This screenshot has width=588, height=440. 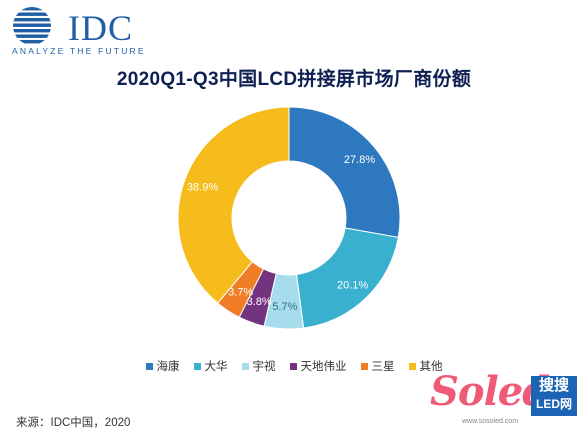 I want to click on idc-globe-icon, so click(x=32, y=25).